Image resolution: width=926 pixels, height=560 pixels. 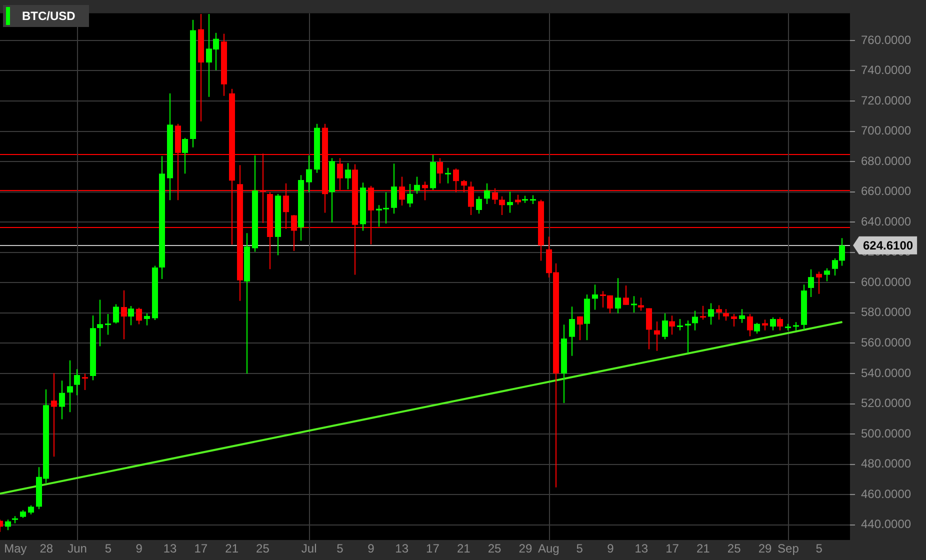 What do you see at coordinates (886, 70) in the screenshot?
I see `y-tick-label: 740.0000` at bounding box center [886, 70].